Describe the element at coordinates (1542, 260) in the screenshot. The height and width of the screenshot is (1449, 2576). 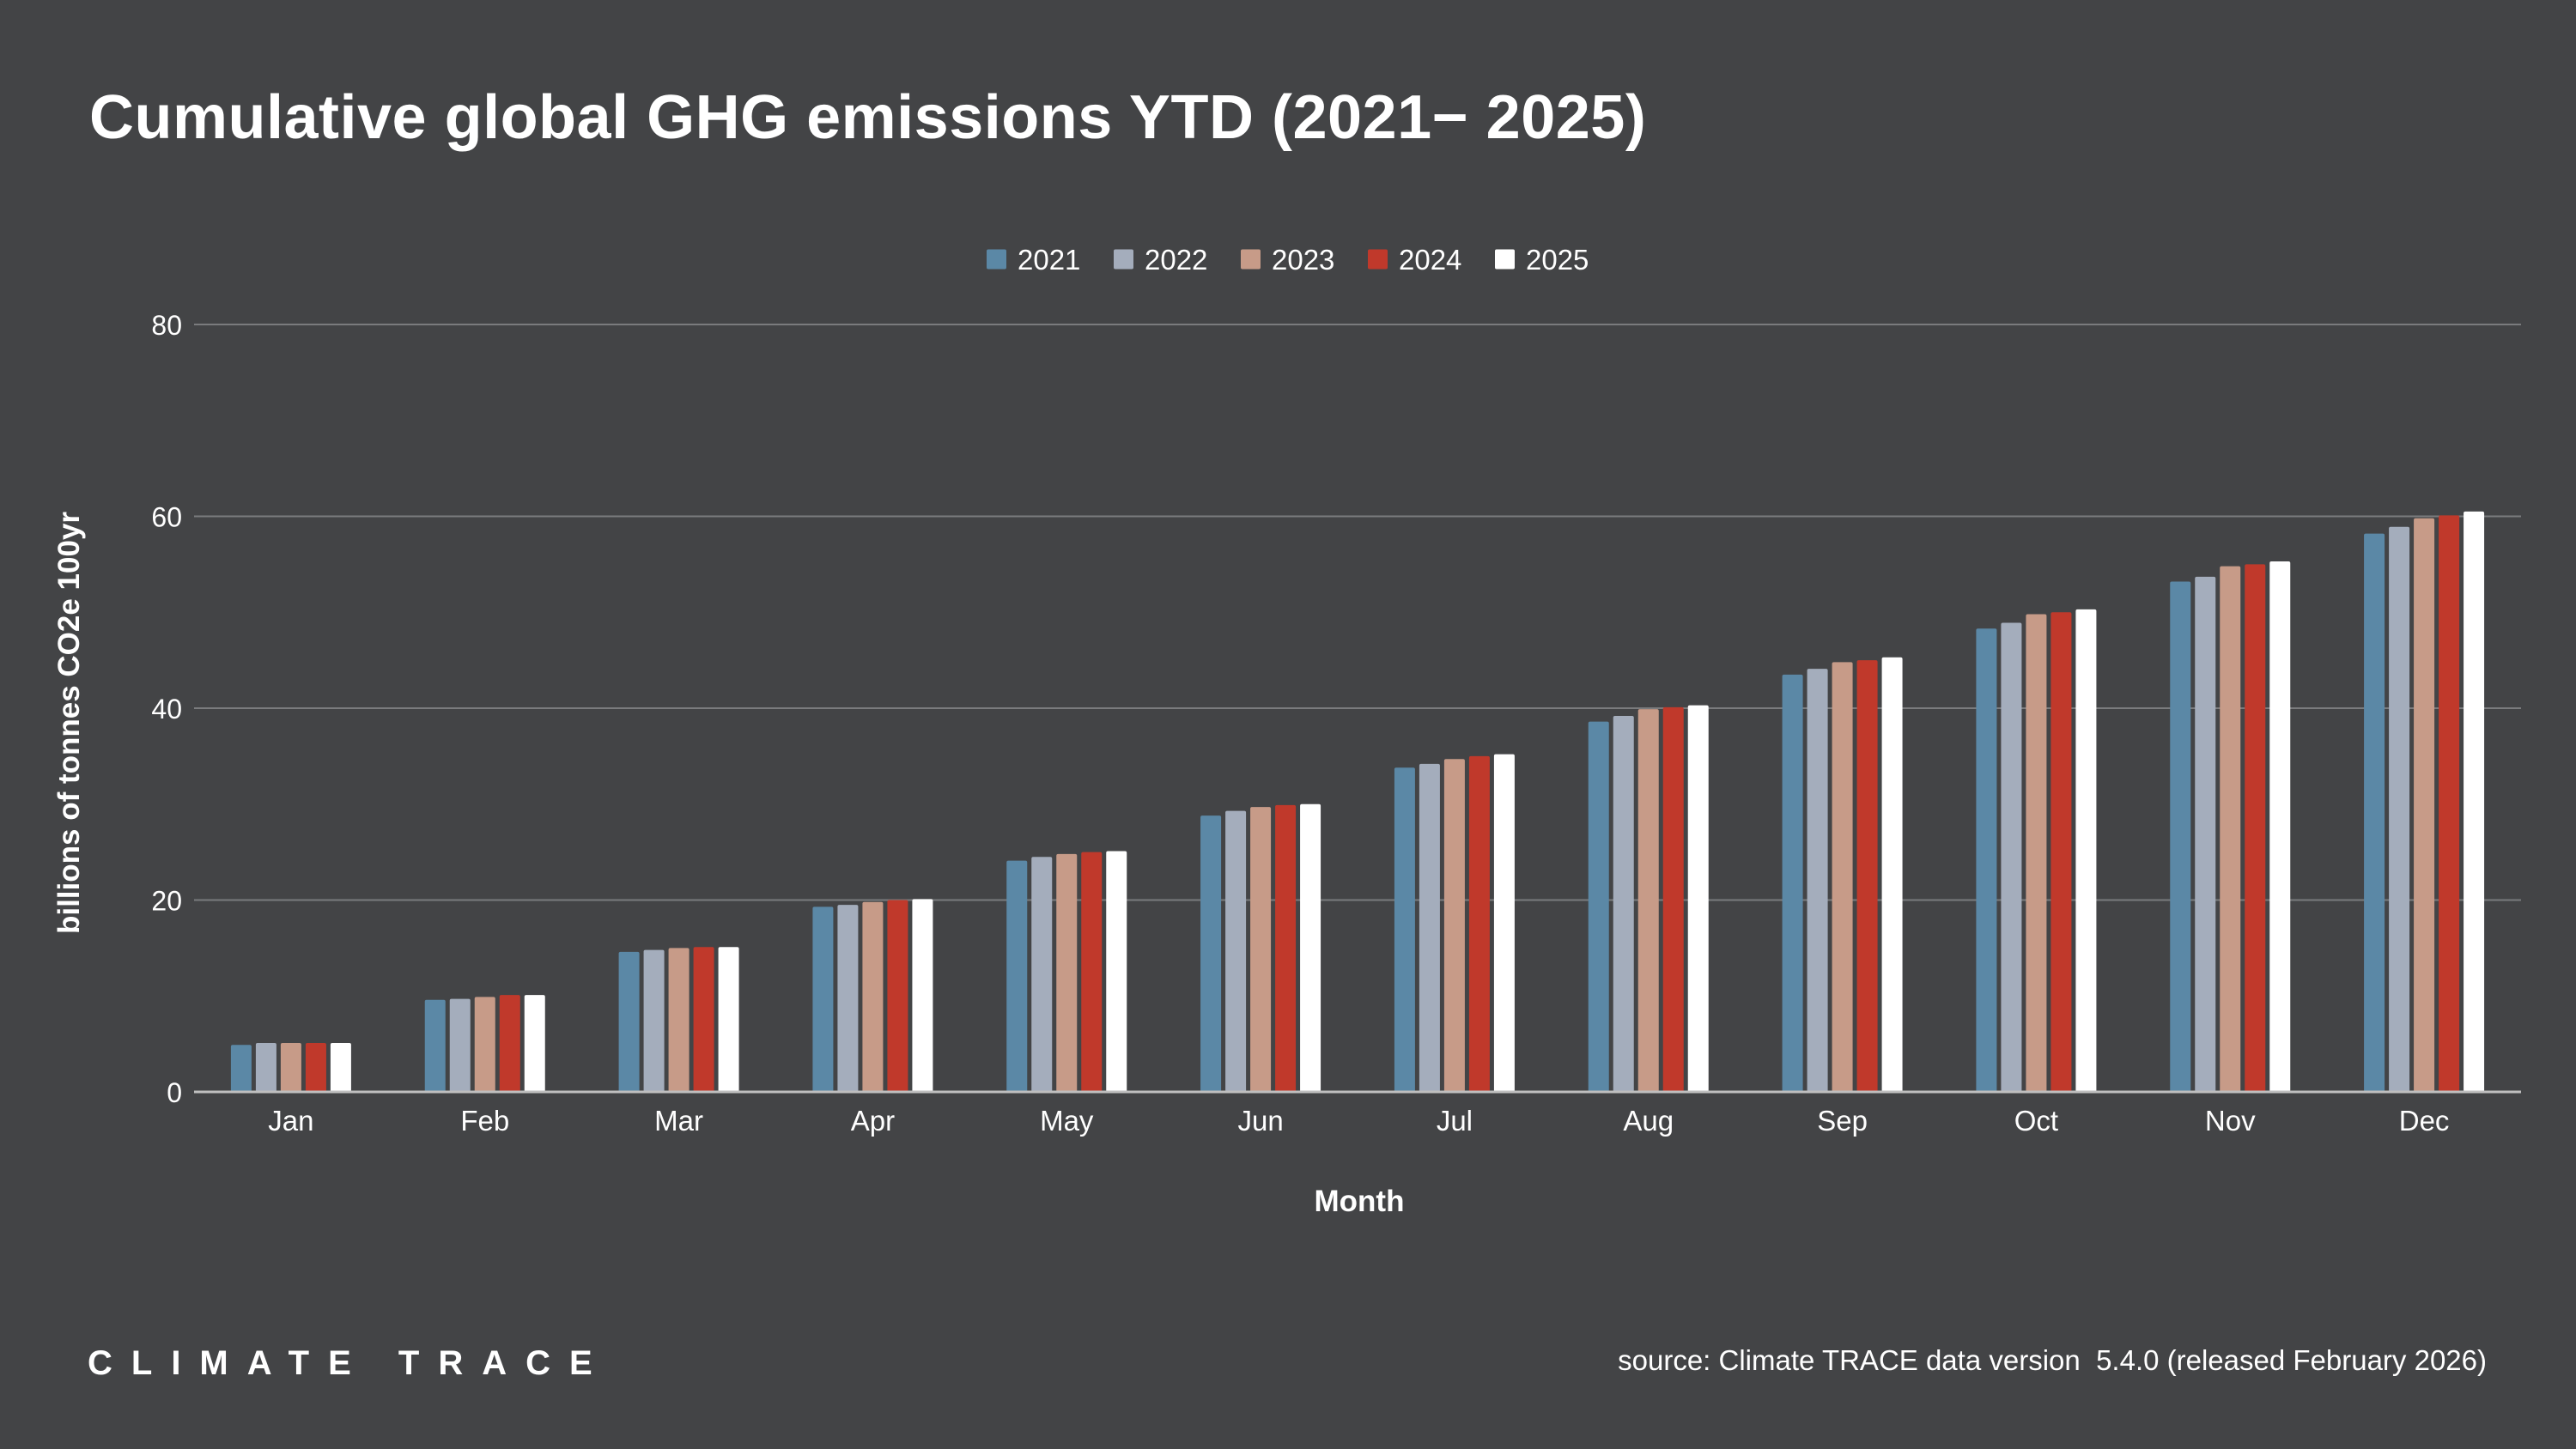
I see `legend-item-2025: 2025` at that location.